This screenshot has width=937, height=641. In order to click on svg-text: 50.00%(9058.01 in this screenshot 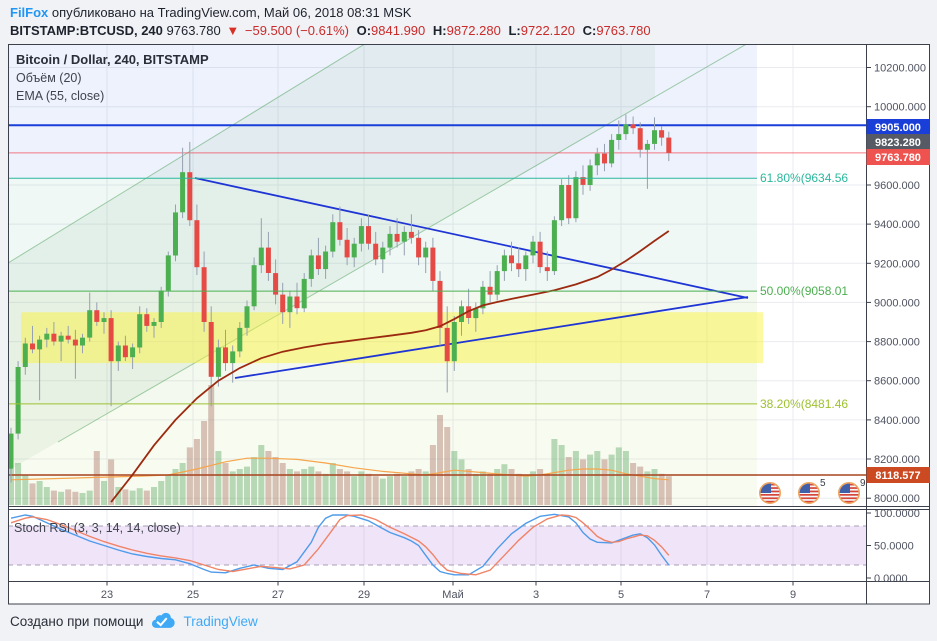, I will do `click(804, 291)`.